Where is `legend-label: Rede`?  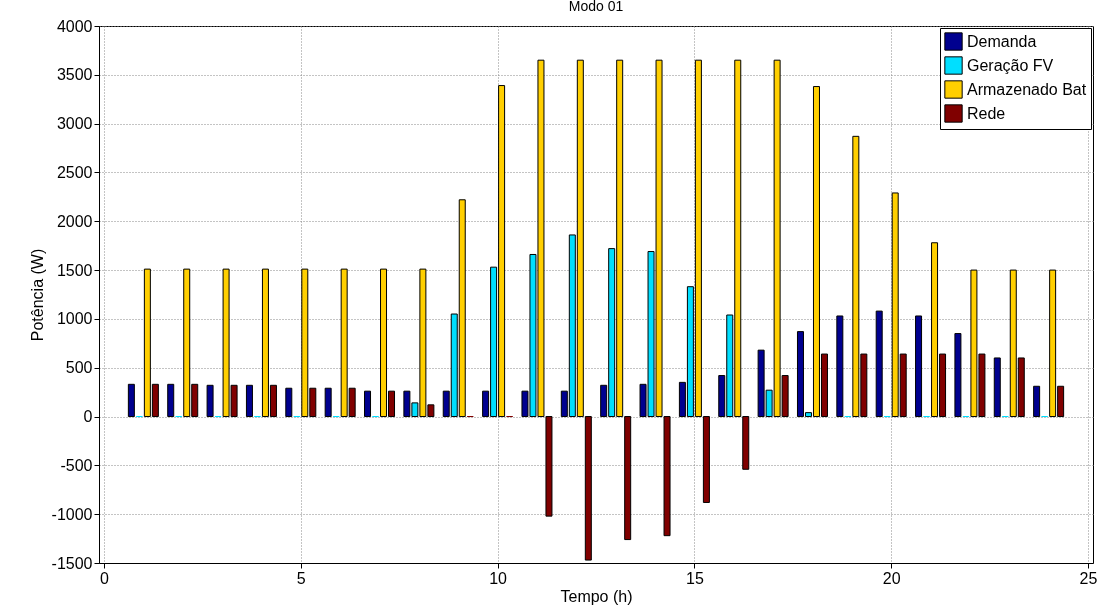
legend-label: Rede is located at coordinates (986, 113).